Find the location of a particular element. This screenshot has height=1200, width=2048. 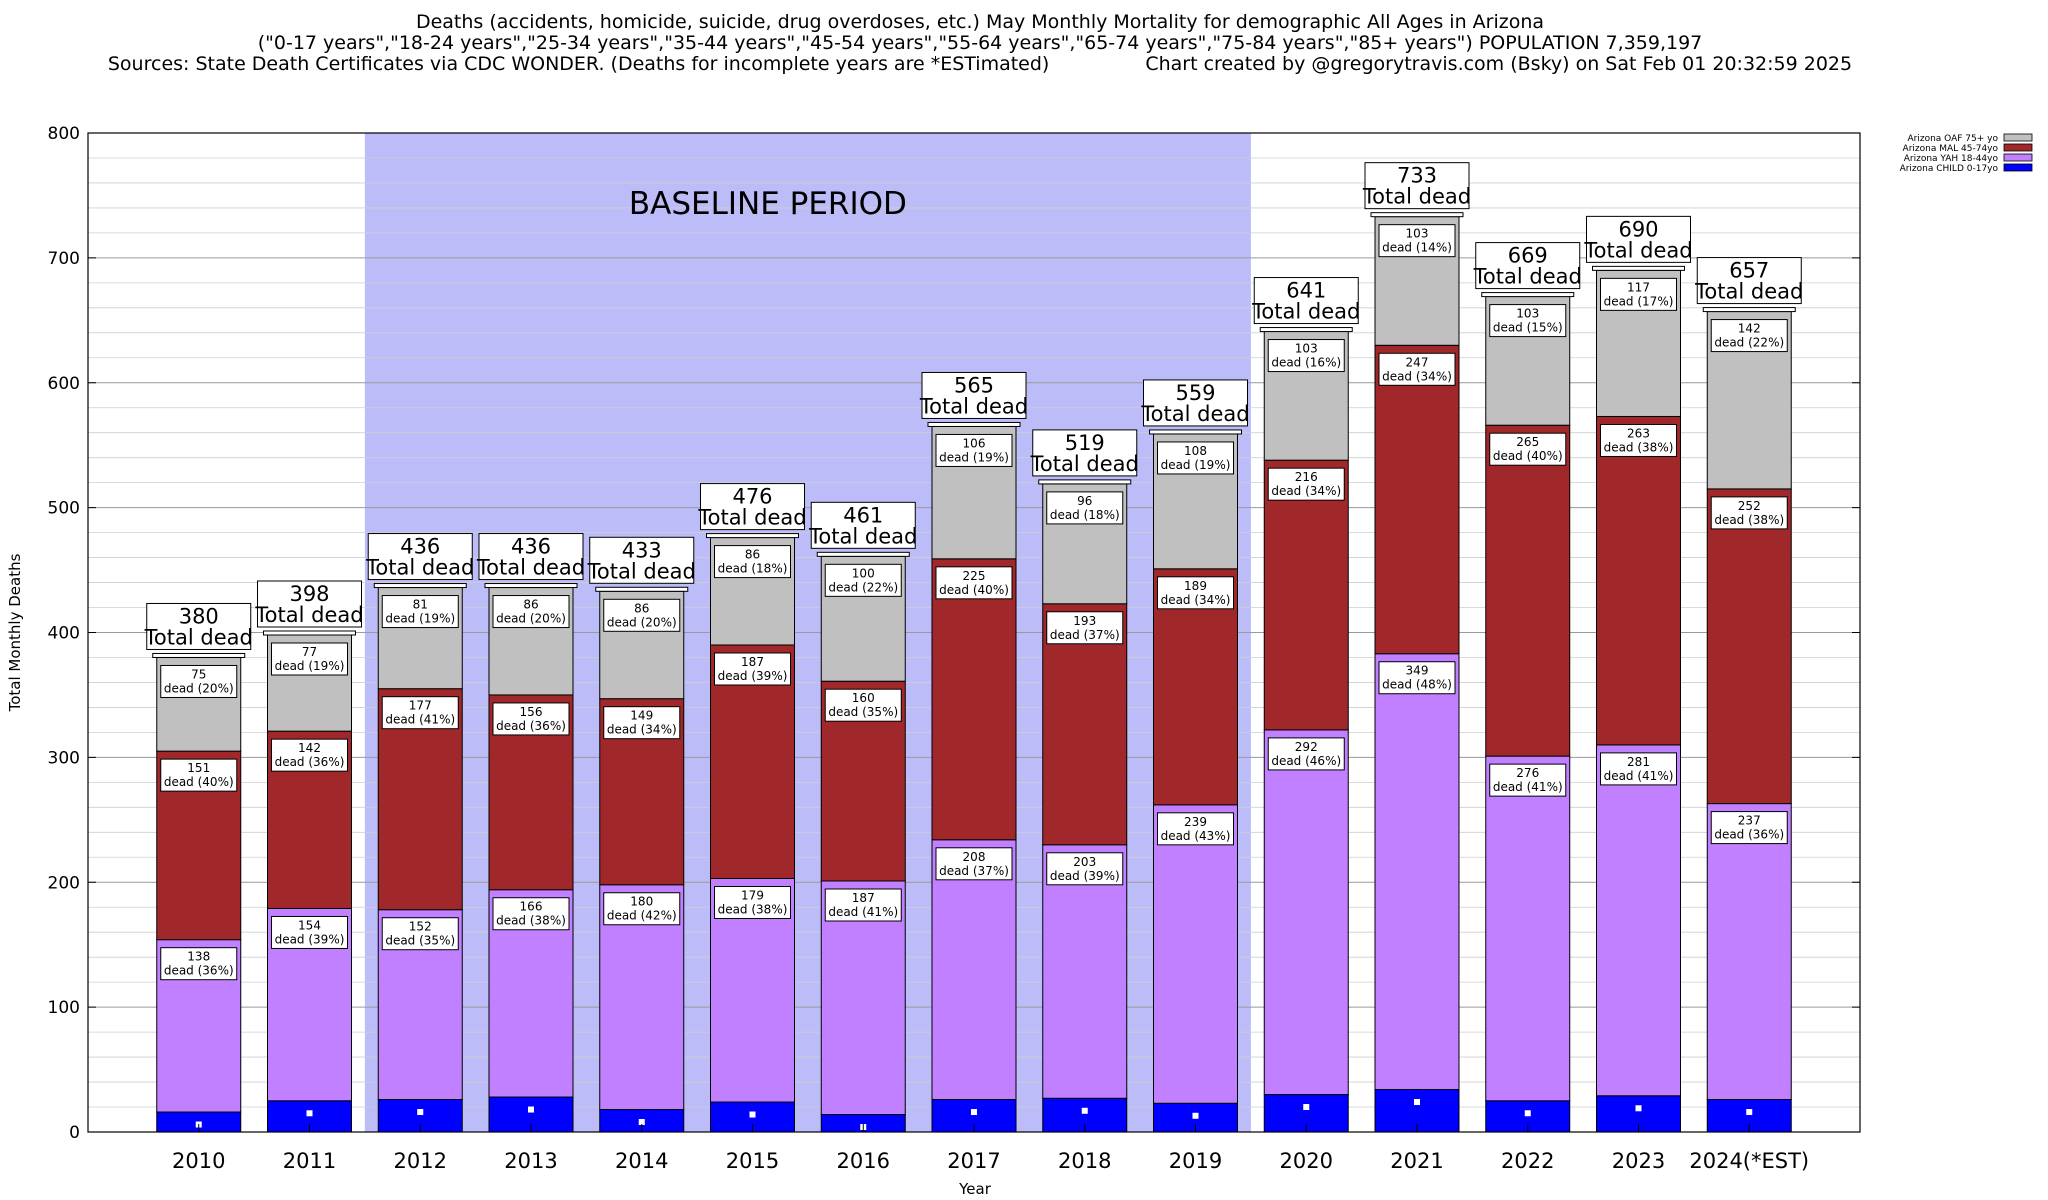

total-value: 641 is located at coordinates (1306, 291).